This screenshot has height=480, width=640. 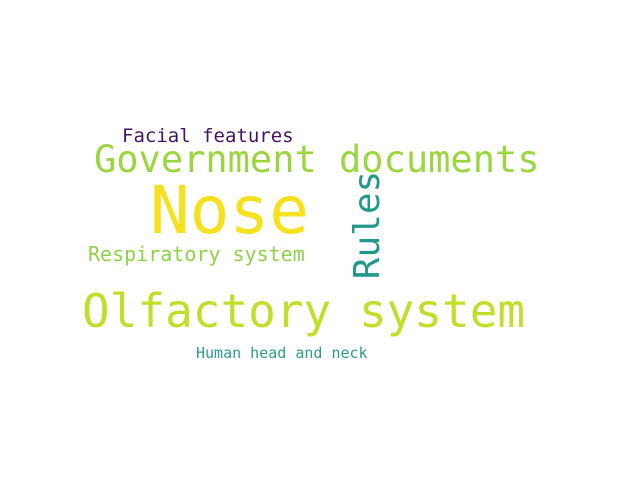 What do you see at coordinates (304, 311) in the screenshot?
I see `word-olfactory-system: Olfactory system` at bounding box center [304, 311].